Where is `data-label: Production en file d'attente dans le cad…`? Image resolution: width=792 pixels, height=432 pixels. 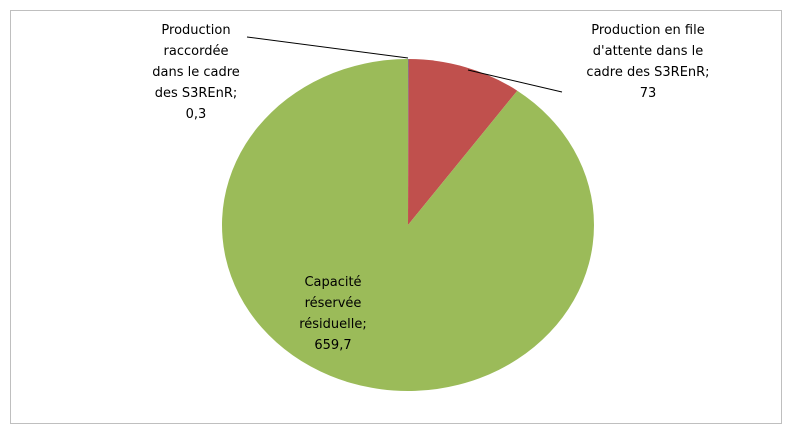
data-label: Production en file d'attente dans le cad… is located at coordinates (648, 62).